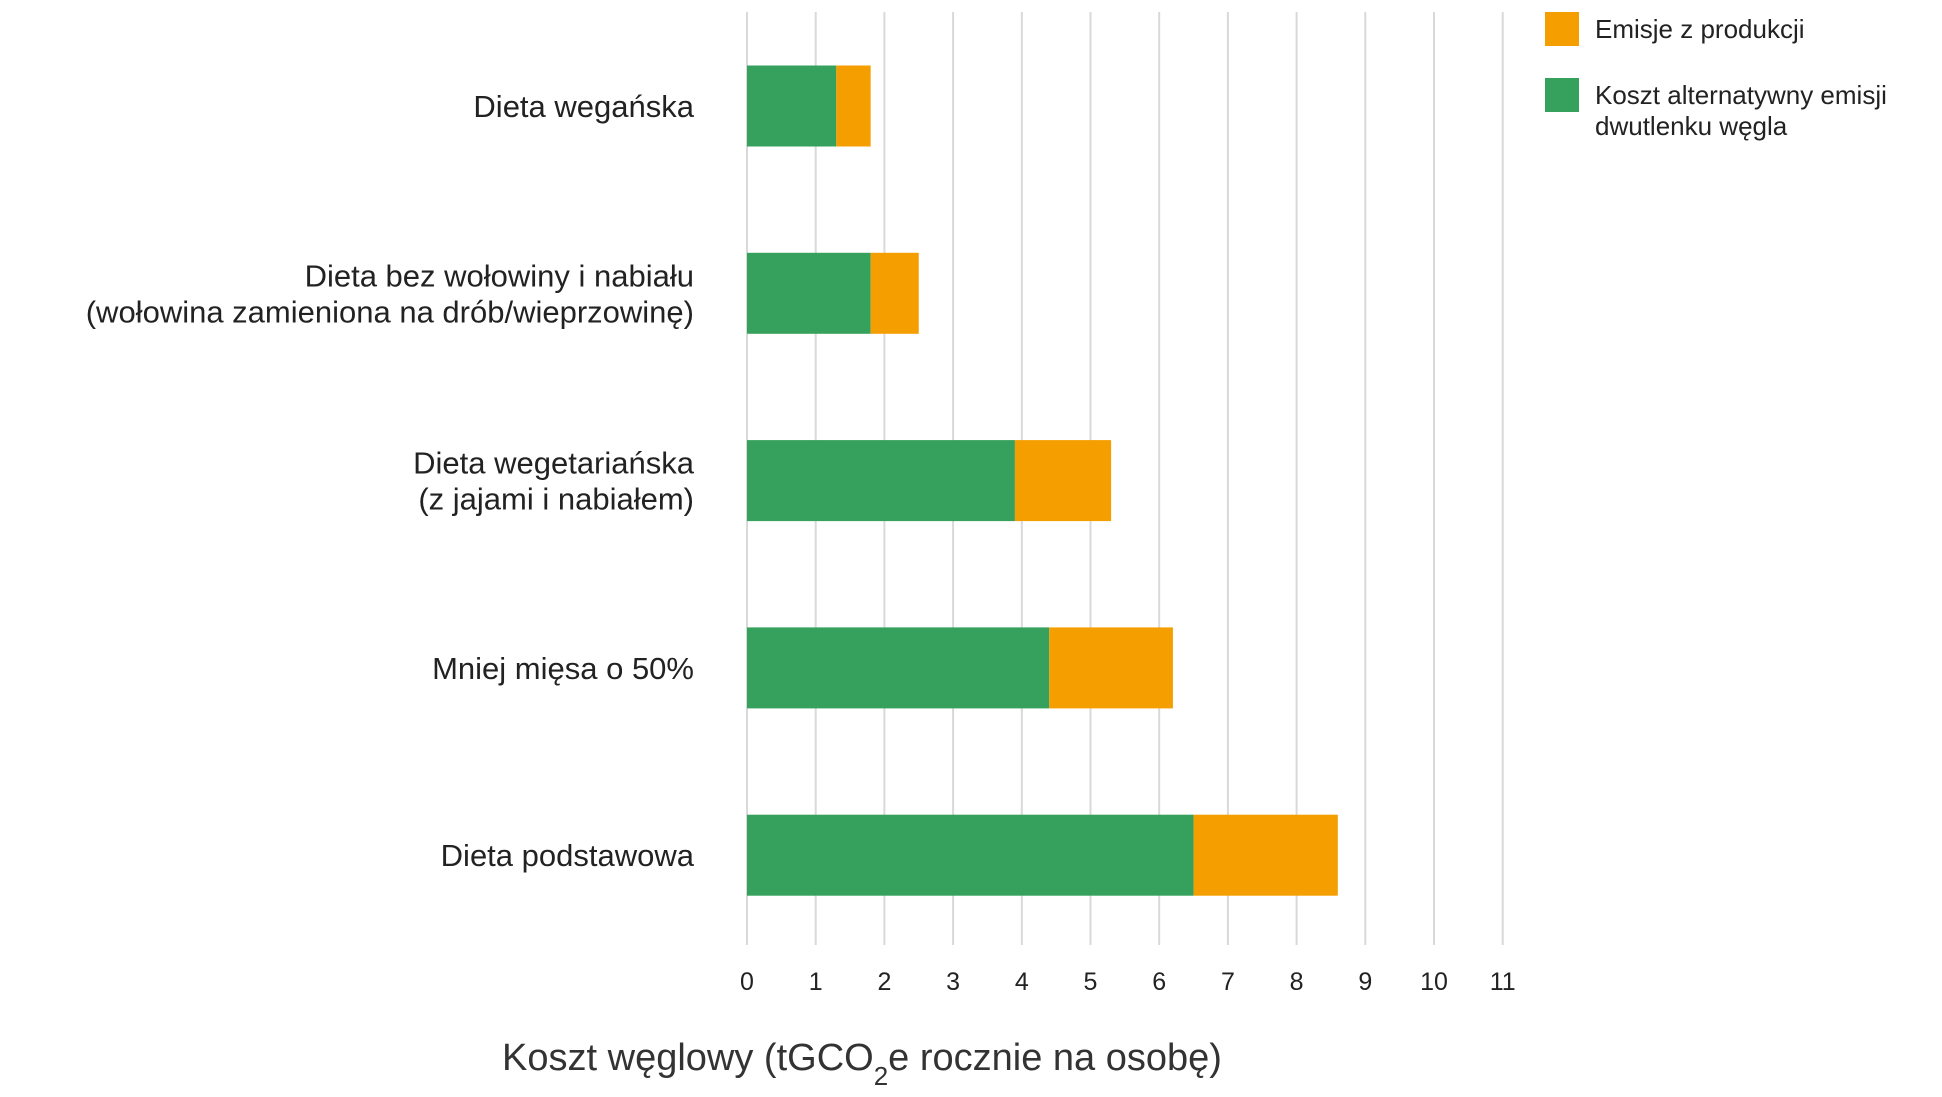 This screenshot has height=1097, width=1942. Describe the element at coordinates (556, 499) in the screenshot. I see `category-label: (z jajami i nabiałem)` at that location.